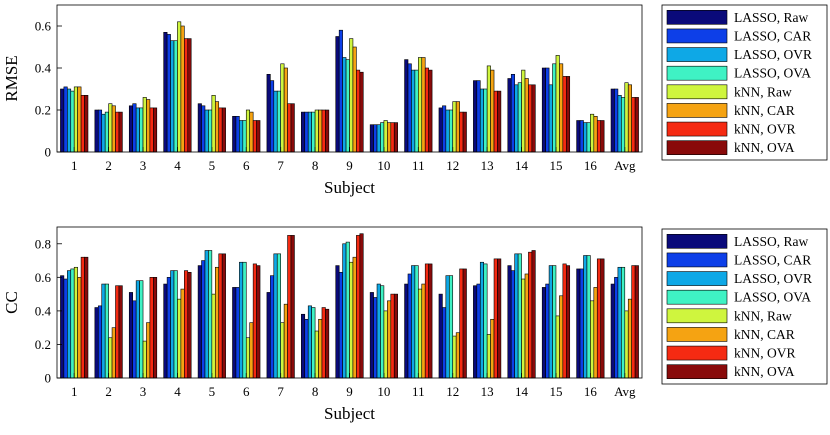 Image resolution: width=830 pixels, height=435 pixels. Describe the element at coordinates (177, 391) in the screenshot. I see `x-tick-label: 4` at that location.